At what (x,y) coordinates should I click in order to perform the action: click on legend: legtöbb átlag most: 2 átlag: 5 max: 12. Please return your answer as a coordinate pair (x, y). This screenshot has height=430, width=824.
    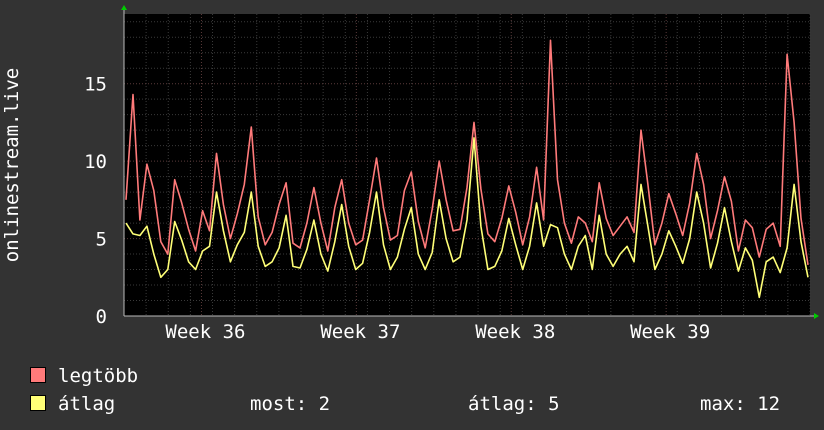
    Looking at the image, I should click on (420, 390).